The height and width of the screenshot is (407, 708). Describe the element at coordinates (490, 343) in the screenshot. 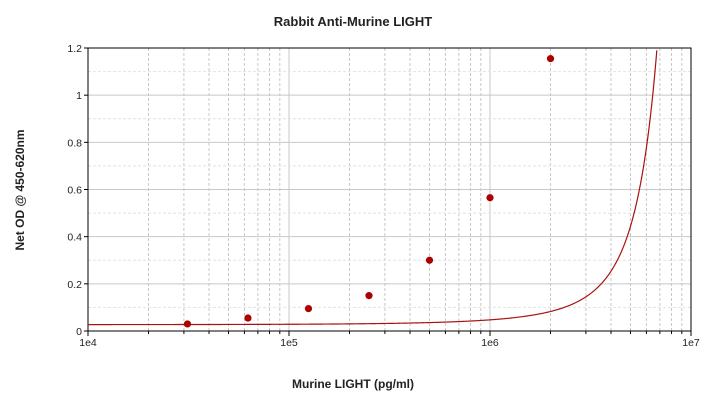

I see `x-tick-label: 1e6` at that location.